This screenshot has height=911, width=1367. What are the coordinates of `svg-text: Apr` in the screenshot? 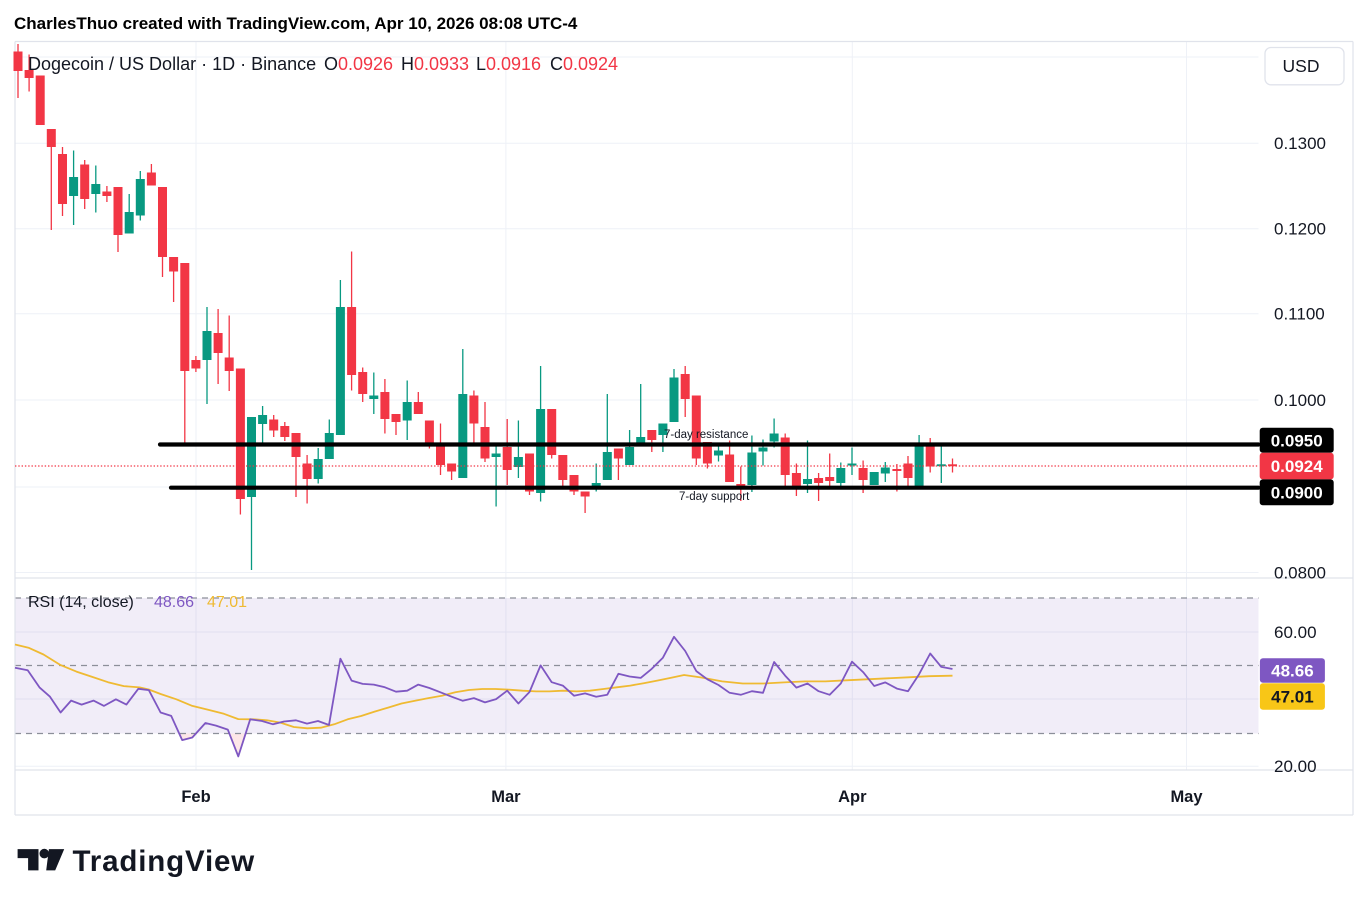 It's located at (852, 797).